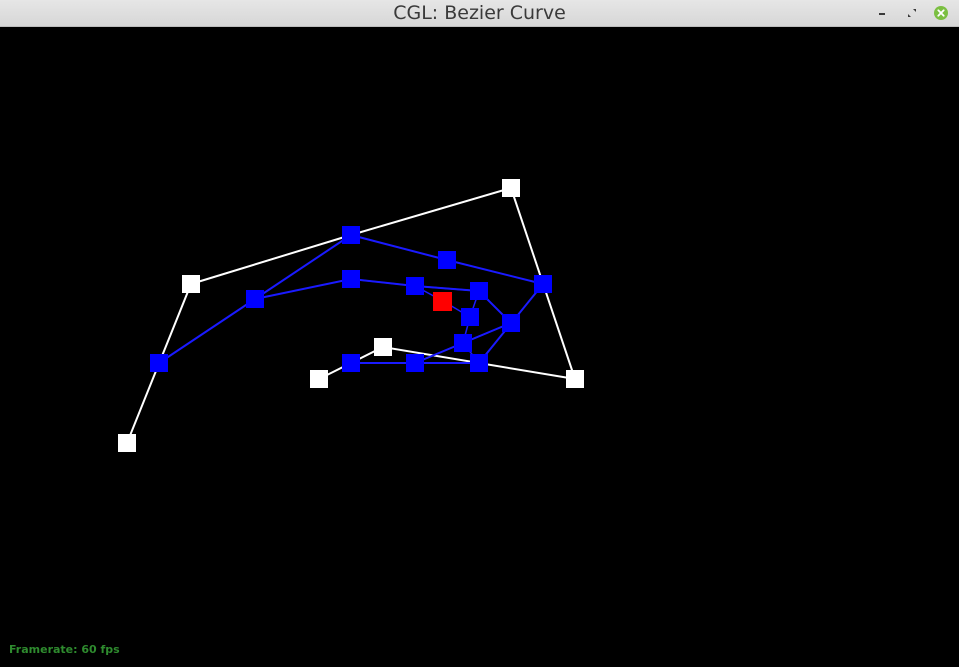 This screenshot has width=959, height=667. I want to click on curve-point, so click(442, 301).